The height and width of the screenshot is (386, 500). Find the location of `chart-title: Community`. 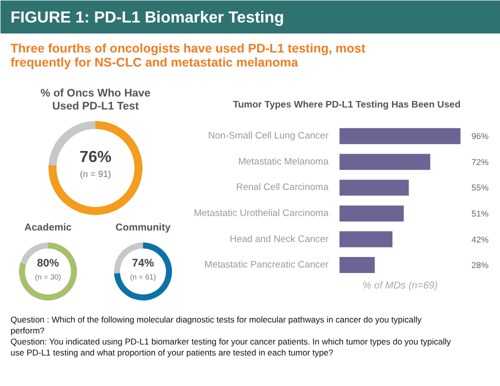

chart-title: Community is located at coordinates (143, 228).